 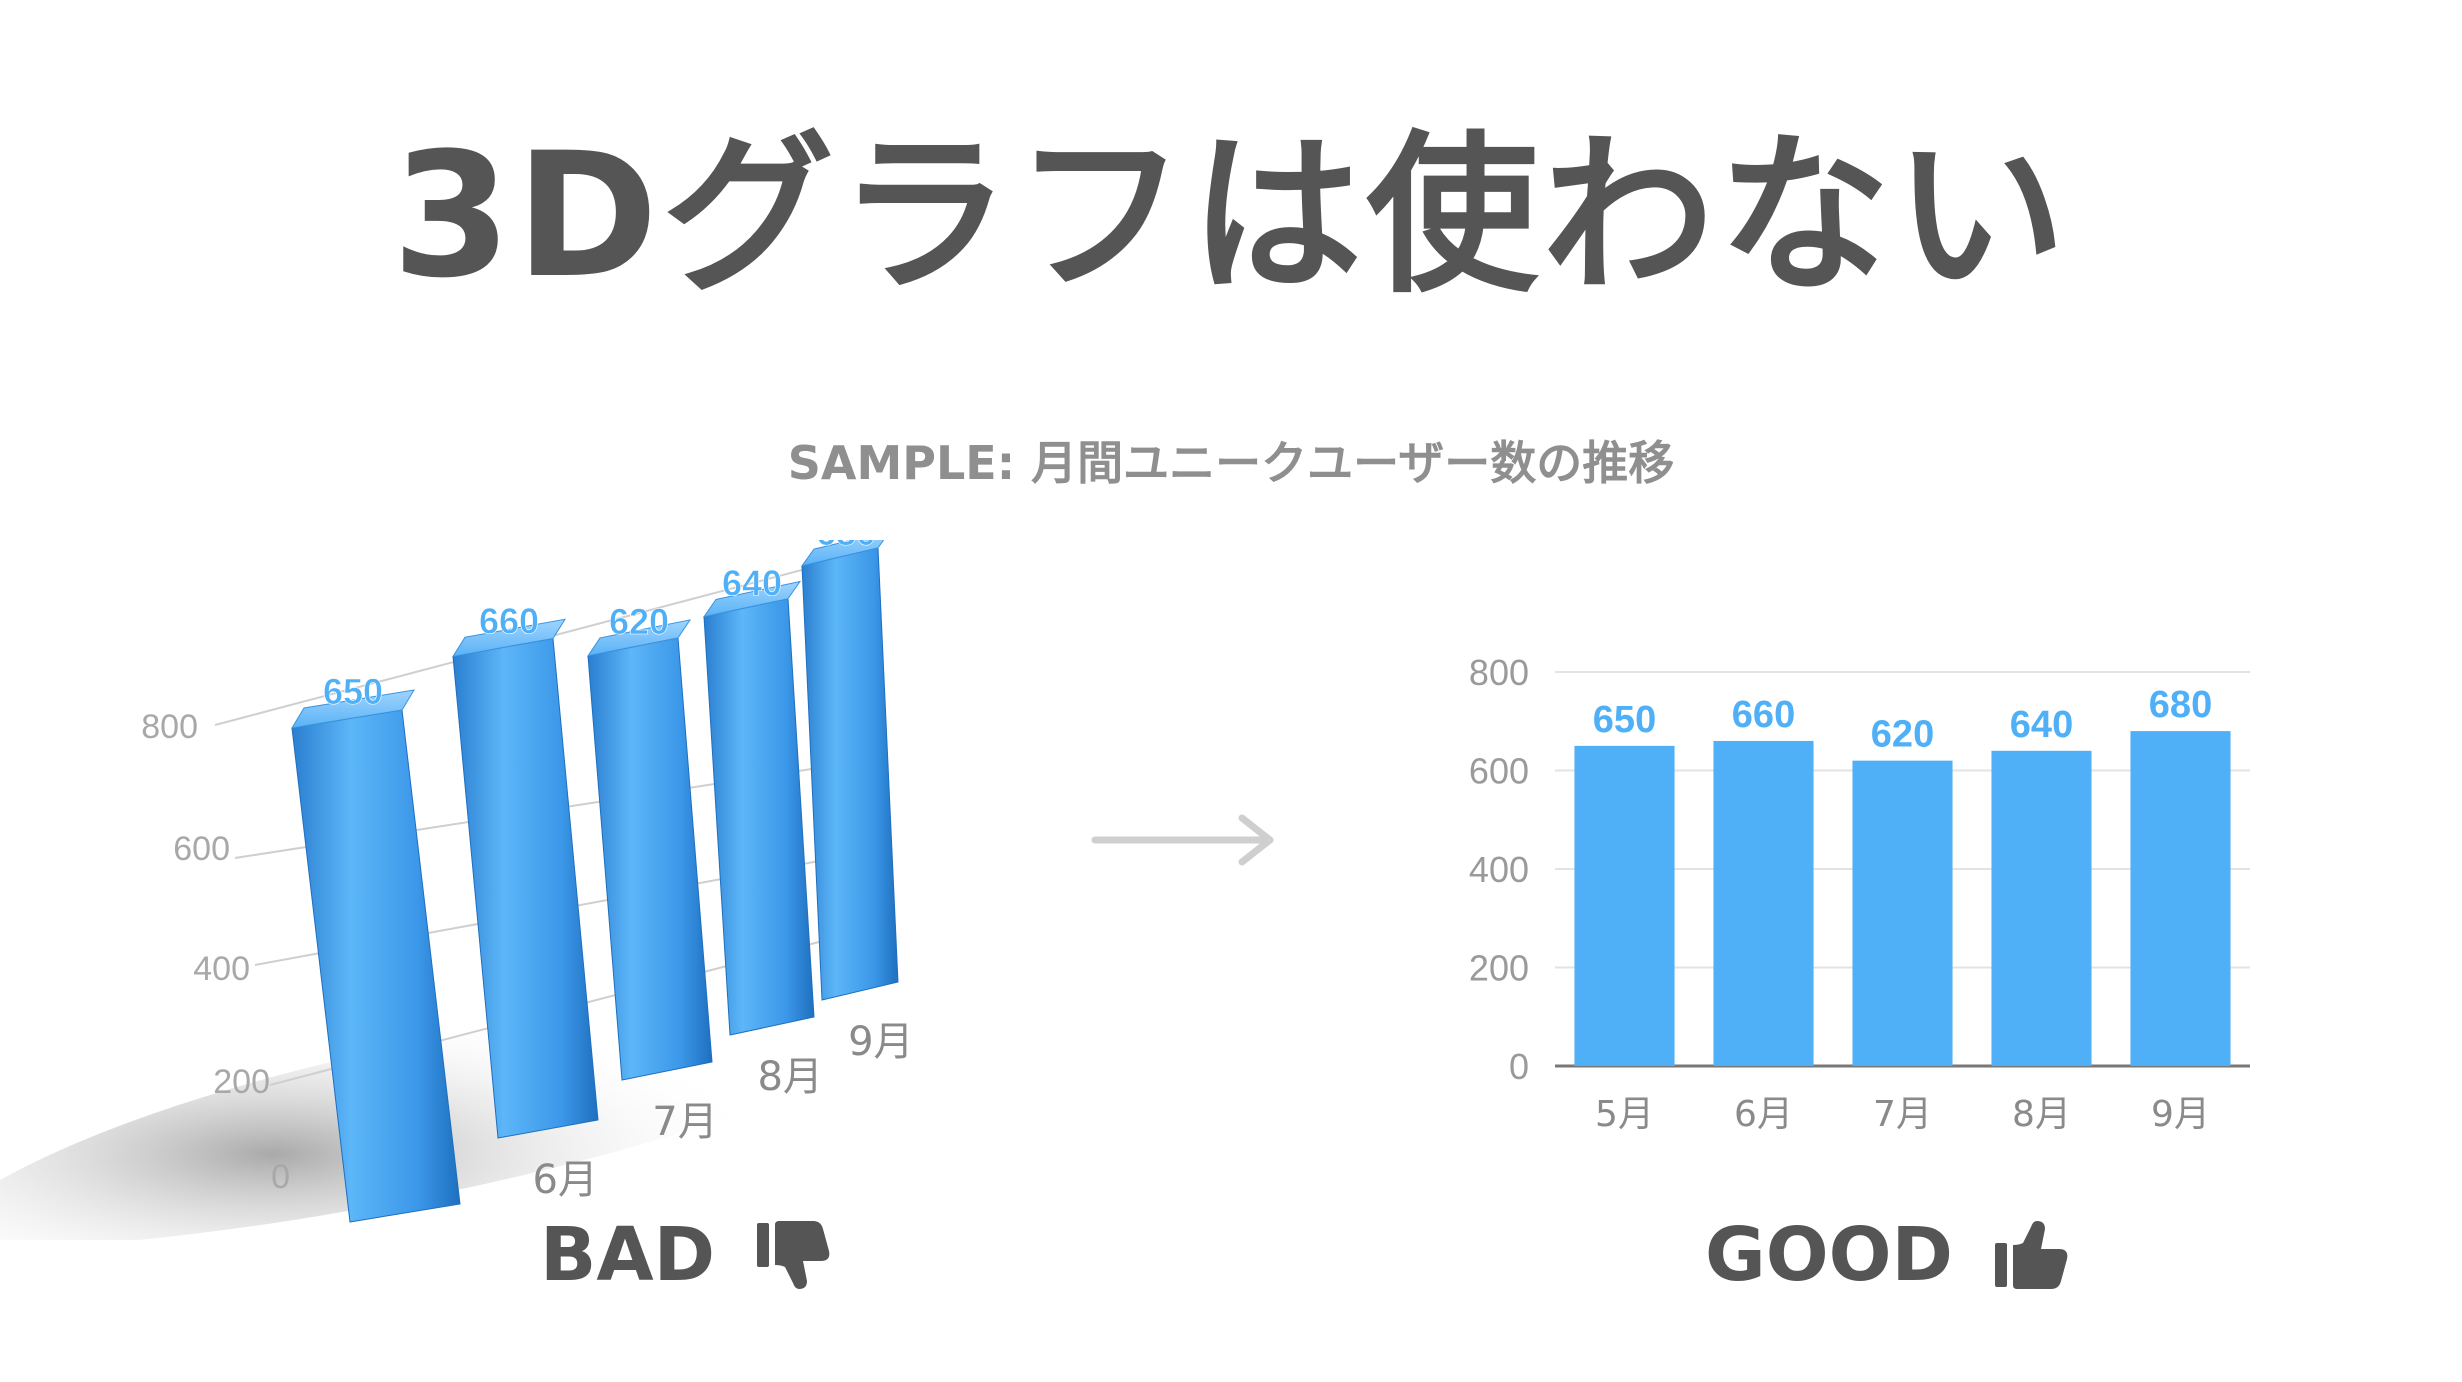 I want to click on chart-subtitle: SAMPLE: 月間ユニークユーザー数の推移, so click(x=1231, y=463).